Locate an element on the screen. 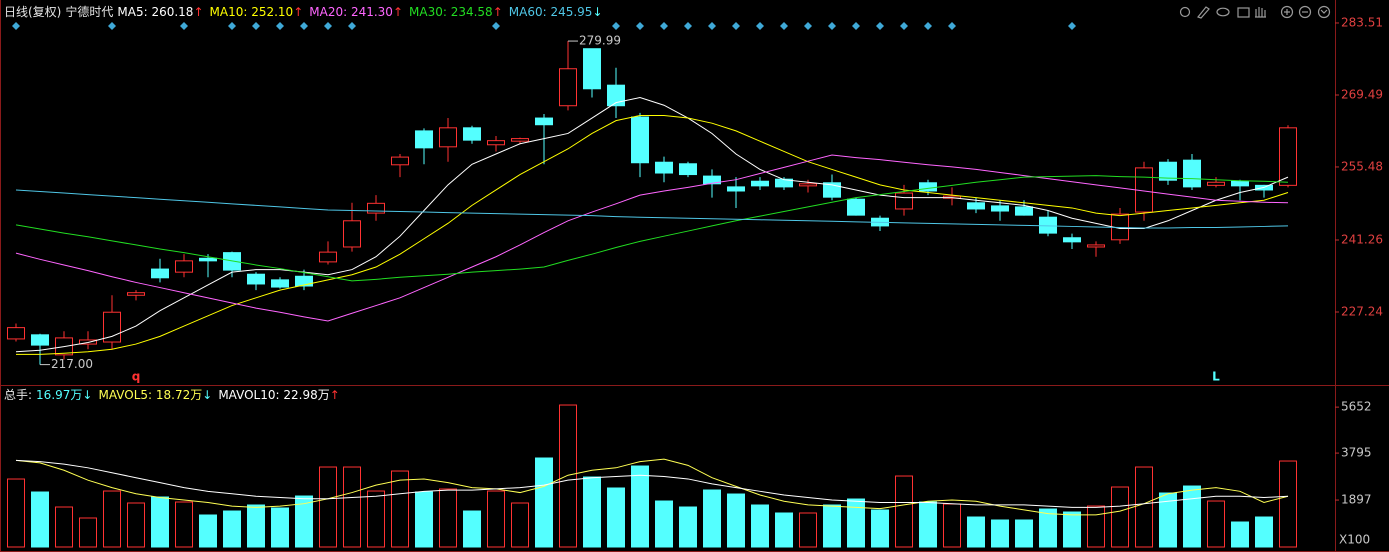 This screenshot has height=552, width=1389. legend-entry: MA20: 241.30 is located at coordinates (351, 12).